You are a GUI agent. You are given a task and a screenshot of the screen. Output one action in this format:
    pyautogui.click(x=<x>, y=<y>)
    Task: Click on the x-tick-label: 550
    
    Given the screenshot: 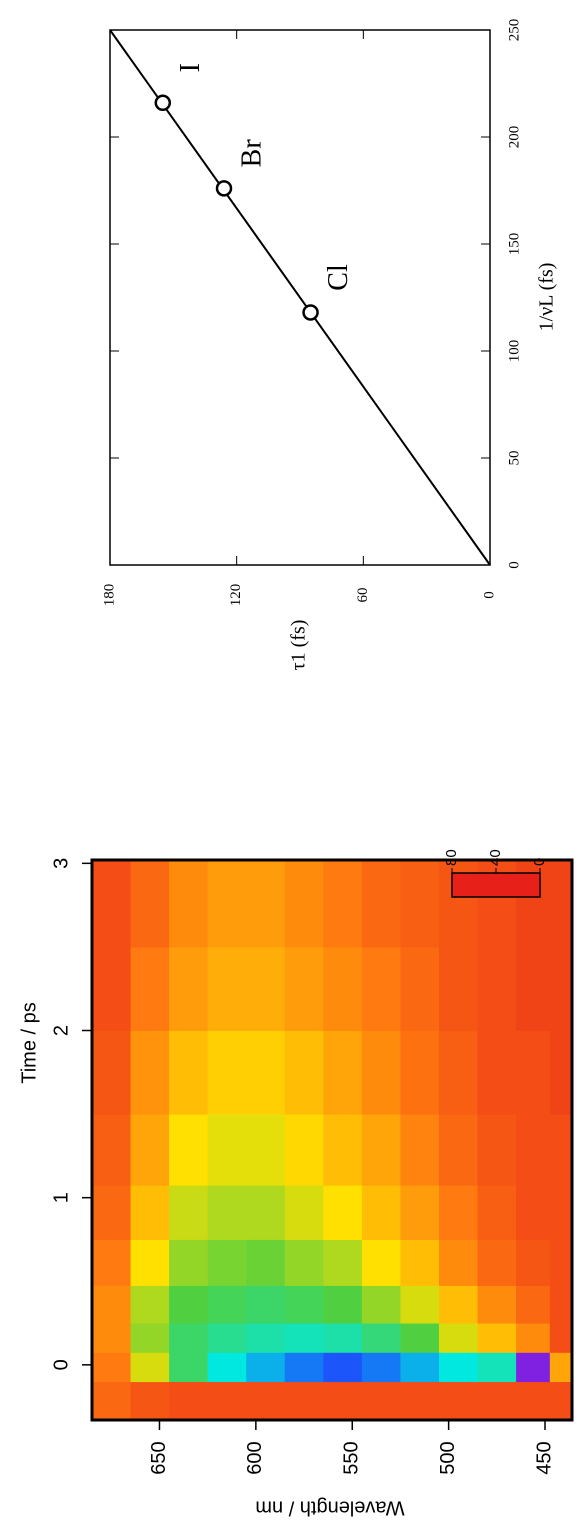 What is the action you would take?
    pyautogui.click(x=352, y=1457)
    